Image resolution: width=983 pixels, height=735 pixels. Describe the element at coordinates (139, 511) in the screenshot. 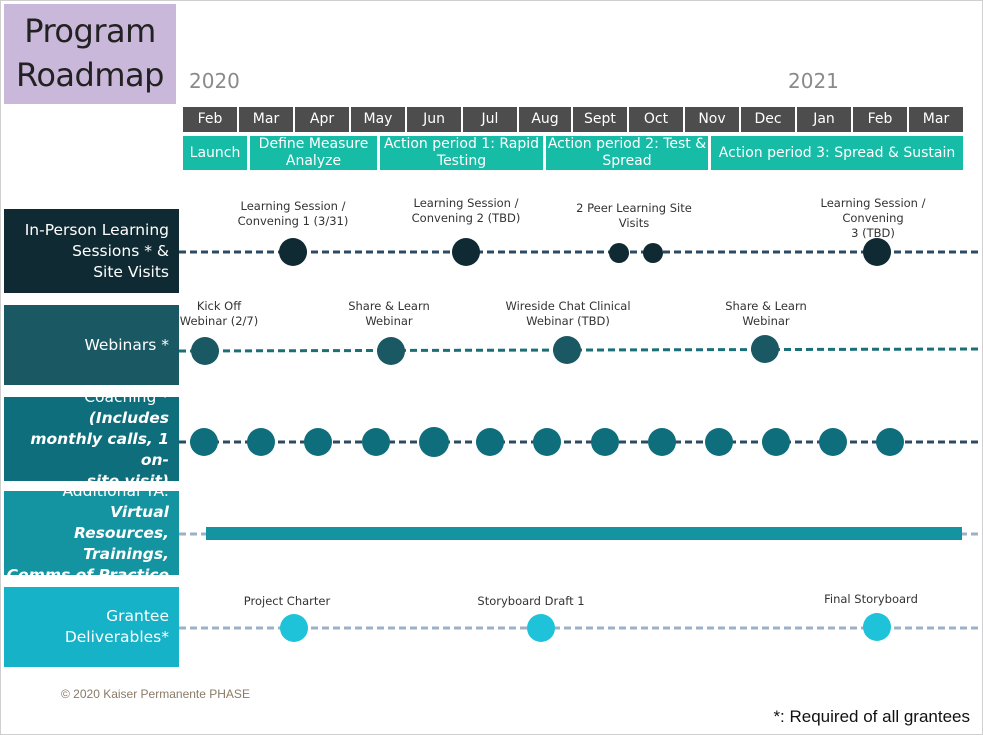

I see `ta-detail-1: Virtual` at that location.